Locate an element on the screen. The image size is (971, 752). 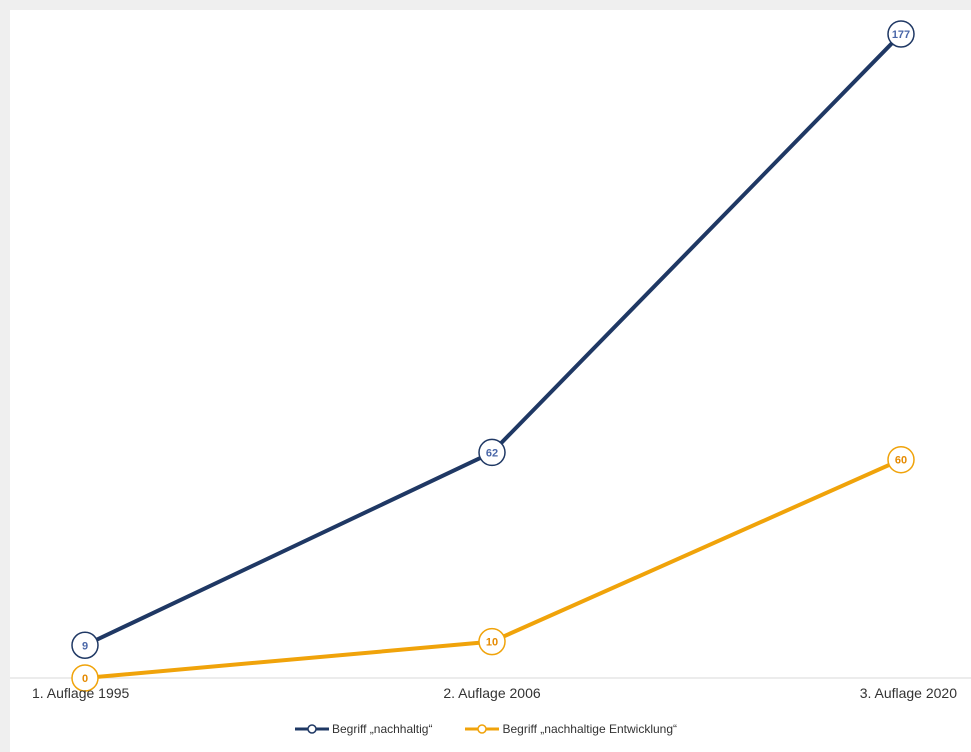
legend-item-nachhaltig: Begriff „nachhaltig“ is located at coordinates (363, 729).